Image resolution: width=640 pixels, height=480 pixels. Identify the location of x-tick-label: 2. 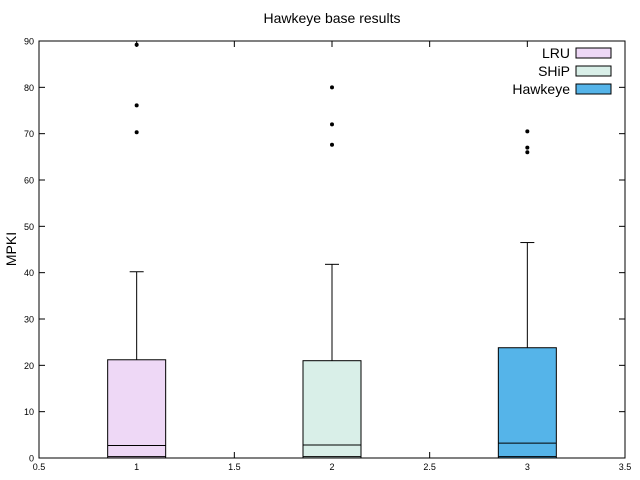
(331, 467).